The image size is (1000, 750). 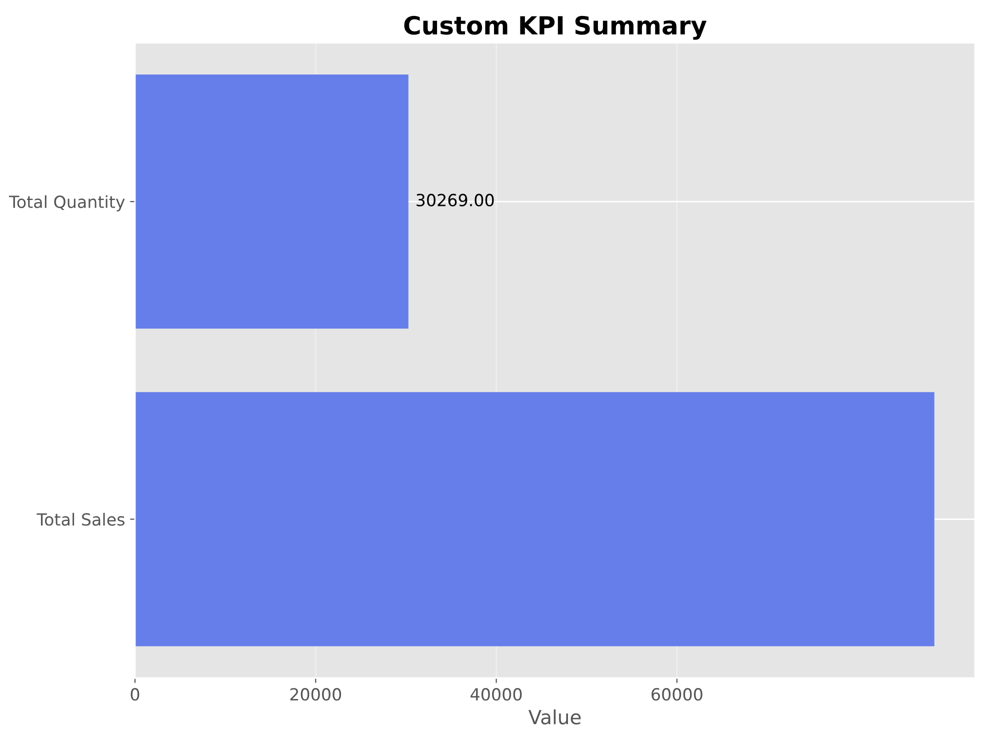 I want to click on data-label: 30269.00, so click(x=455, y=200).